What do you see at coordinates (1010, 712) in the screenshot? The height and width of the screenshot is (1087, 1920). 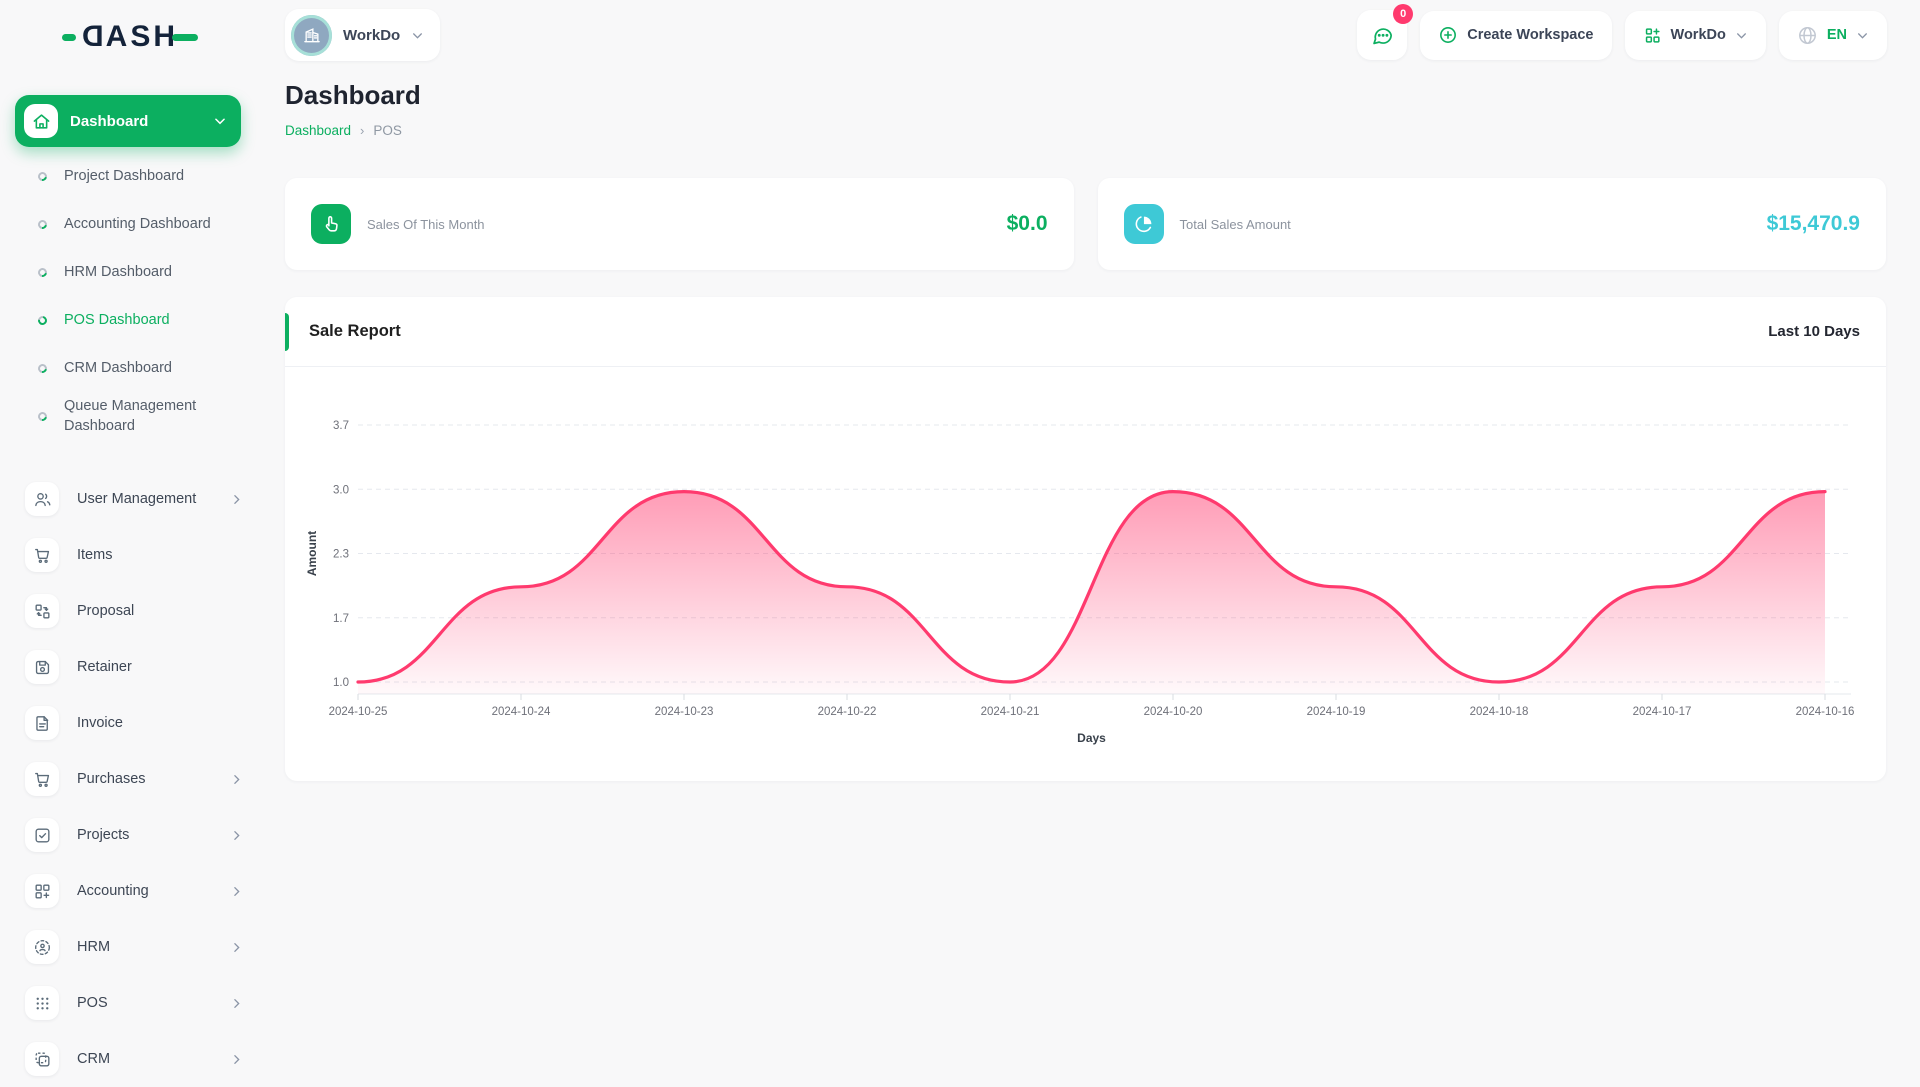 I see `svg-text: 2024-10-21` at bounding box center [1010, 712].